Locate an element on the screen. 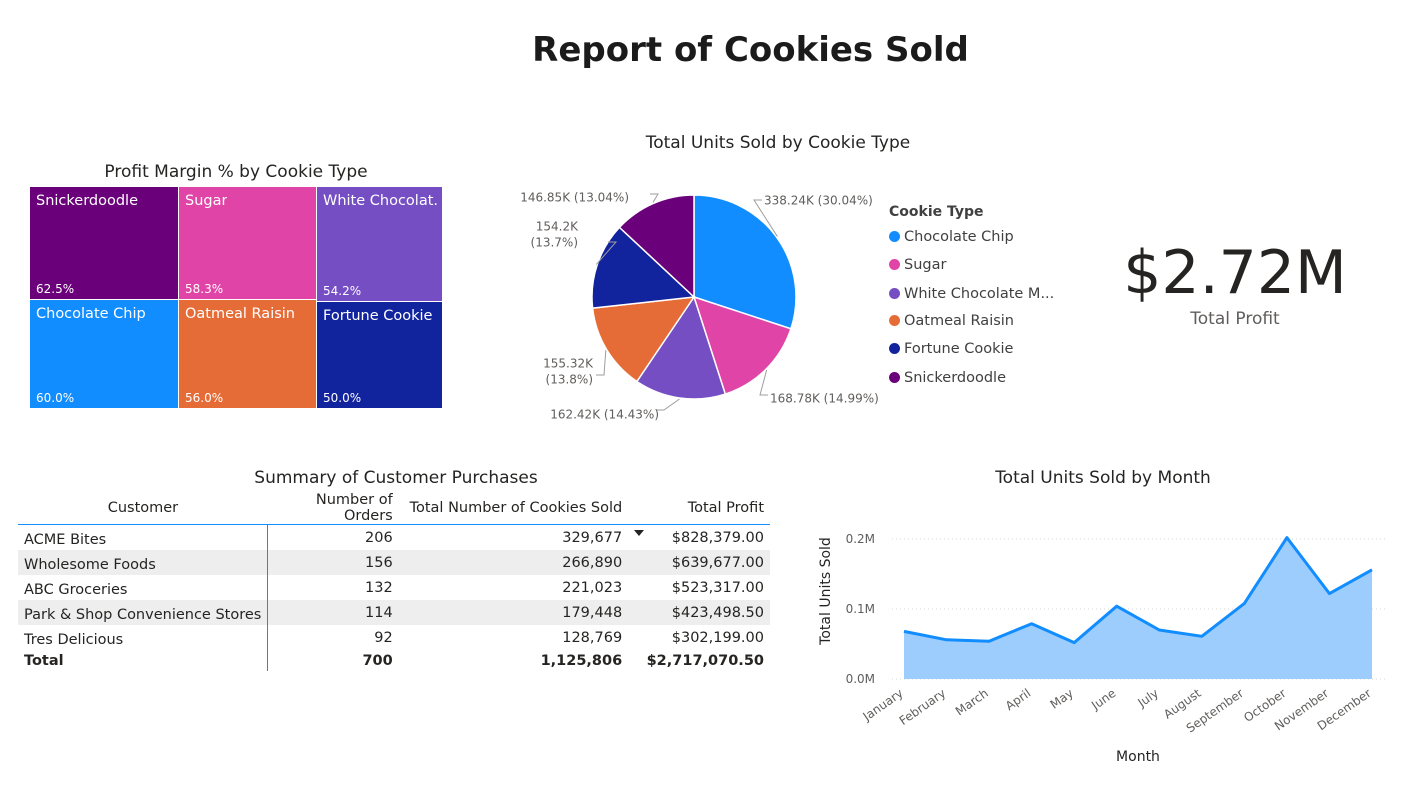 The height and width of the screenshot is (788, 1419). legend-label: Chocolate Chip is located at coordinates (959, 237).